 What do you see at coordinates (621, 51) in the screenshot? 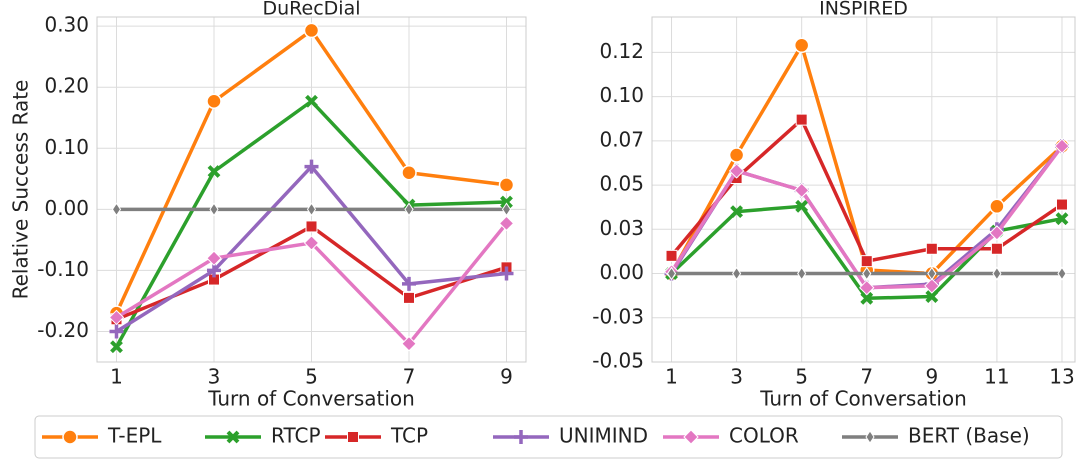
I see `y-tick-label: 0.12` at bounding box center [621, 51].